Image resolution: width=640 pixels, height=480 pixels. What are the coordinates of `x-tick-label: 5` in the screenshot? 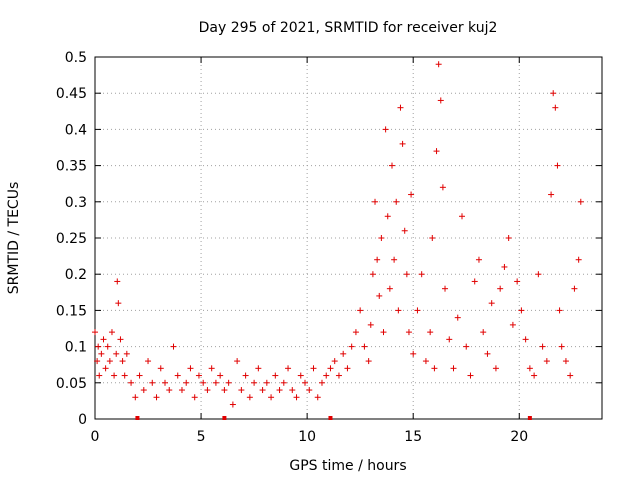 It's located at (201, 437).